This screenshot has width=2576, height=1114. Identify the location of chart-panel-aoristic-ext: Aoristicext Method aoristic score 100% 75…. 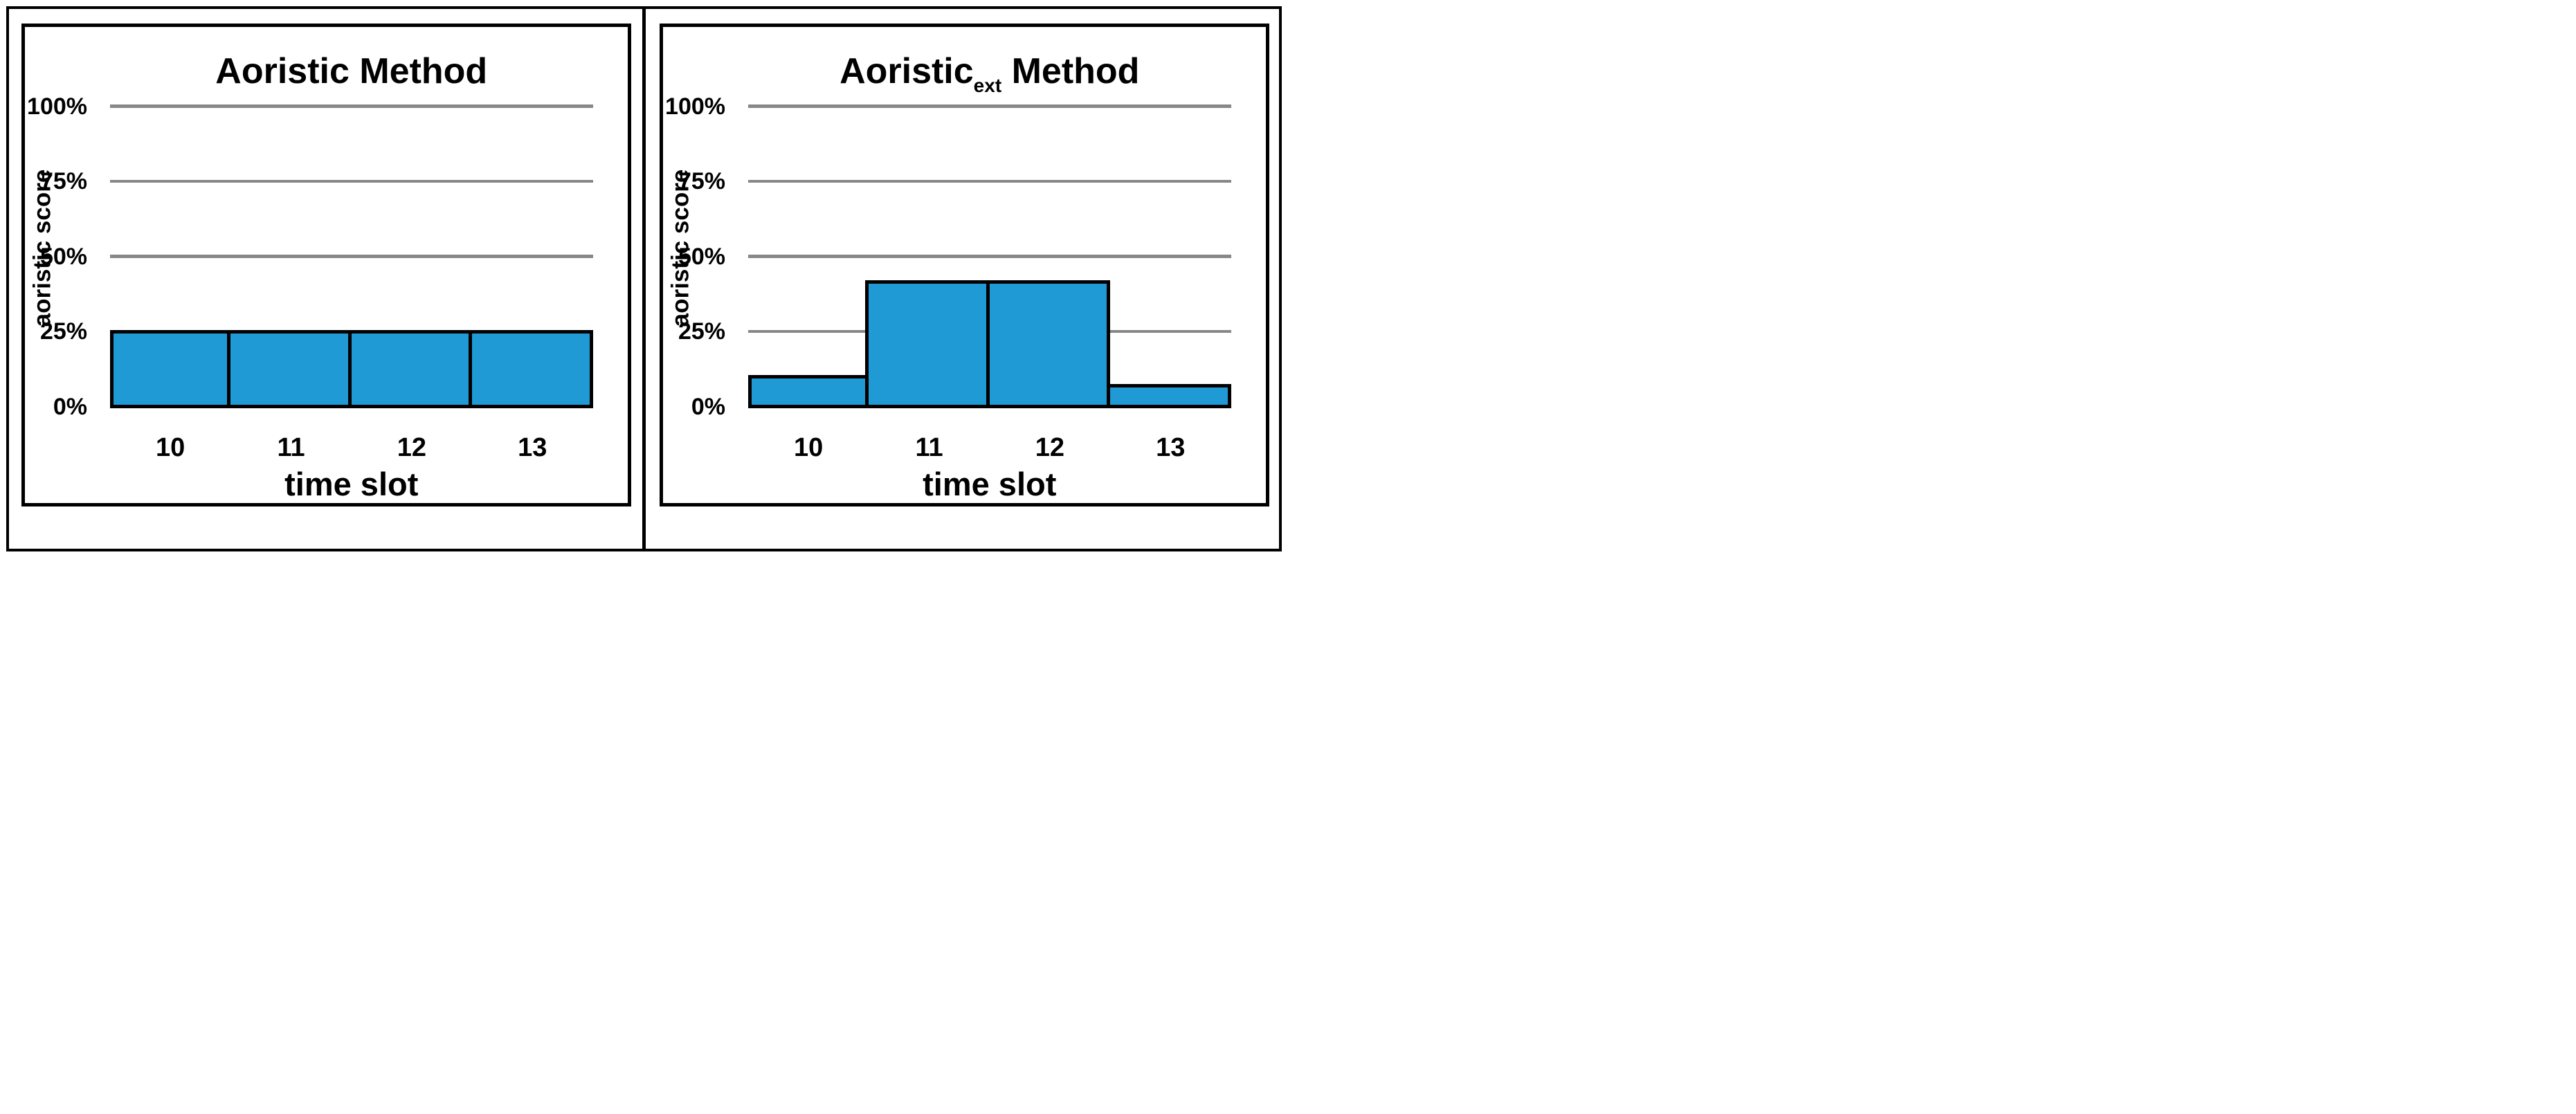
(964, 264).